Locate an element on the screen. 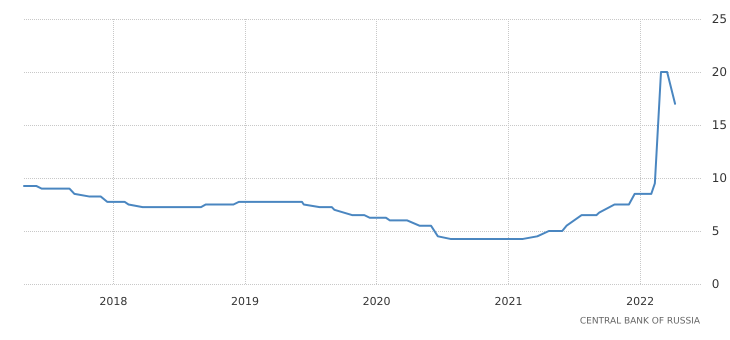 Image resolution: width=730 pixels, height=340 pixels. y-tick-label: 0 is located at coordinates (716, 284).